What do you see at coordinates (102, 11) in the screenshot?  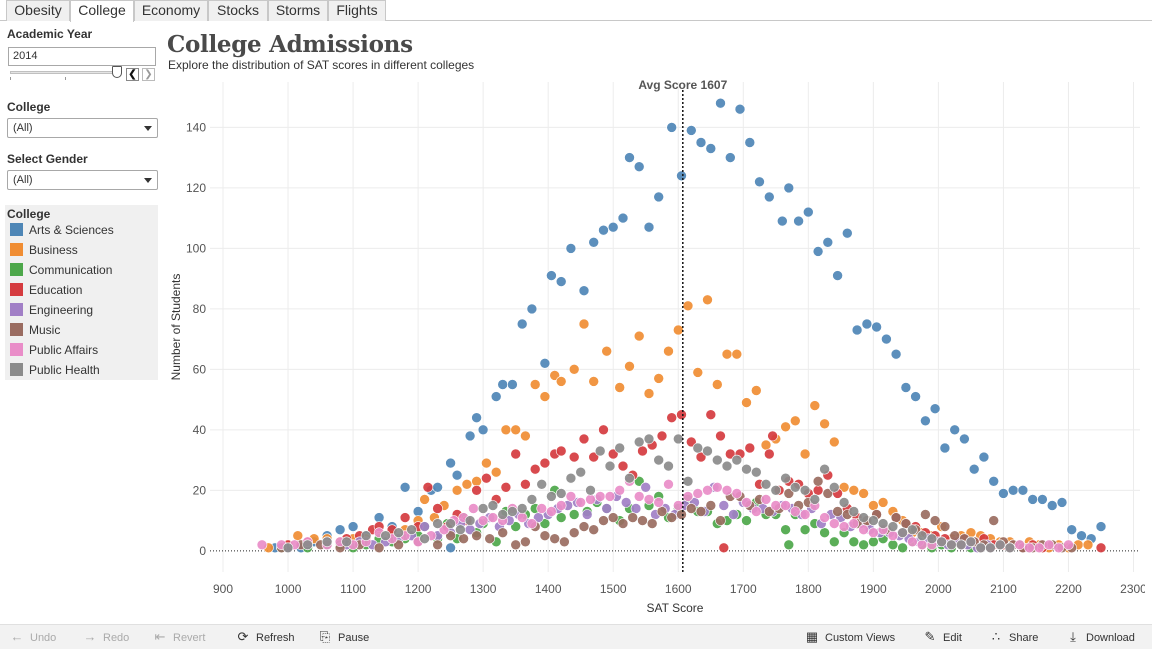 I see `tab-college: College` at bounding box center [102, 11].